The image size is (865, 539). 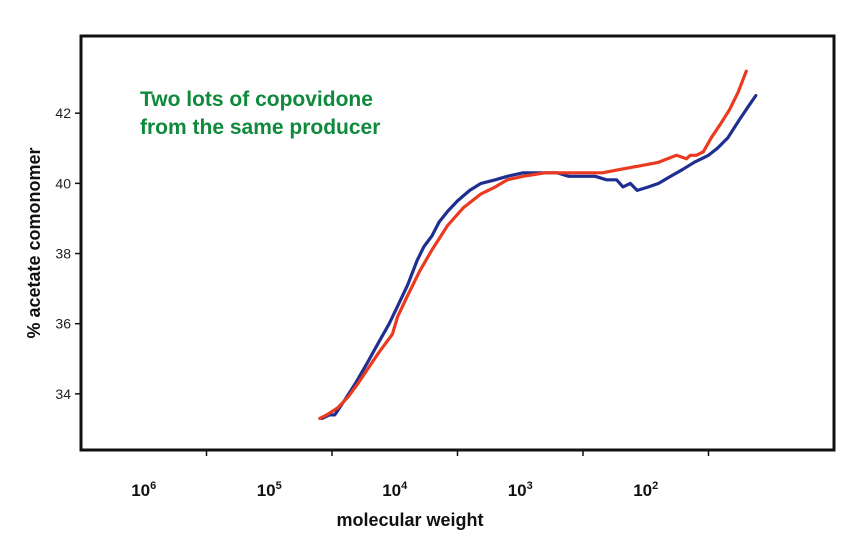 What do you see at coordinates (409, 520) in the screenshot?
I see `x-axis-title: molecular weight` at bounding box center [409, 520].